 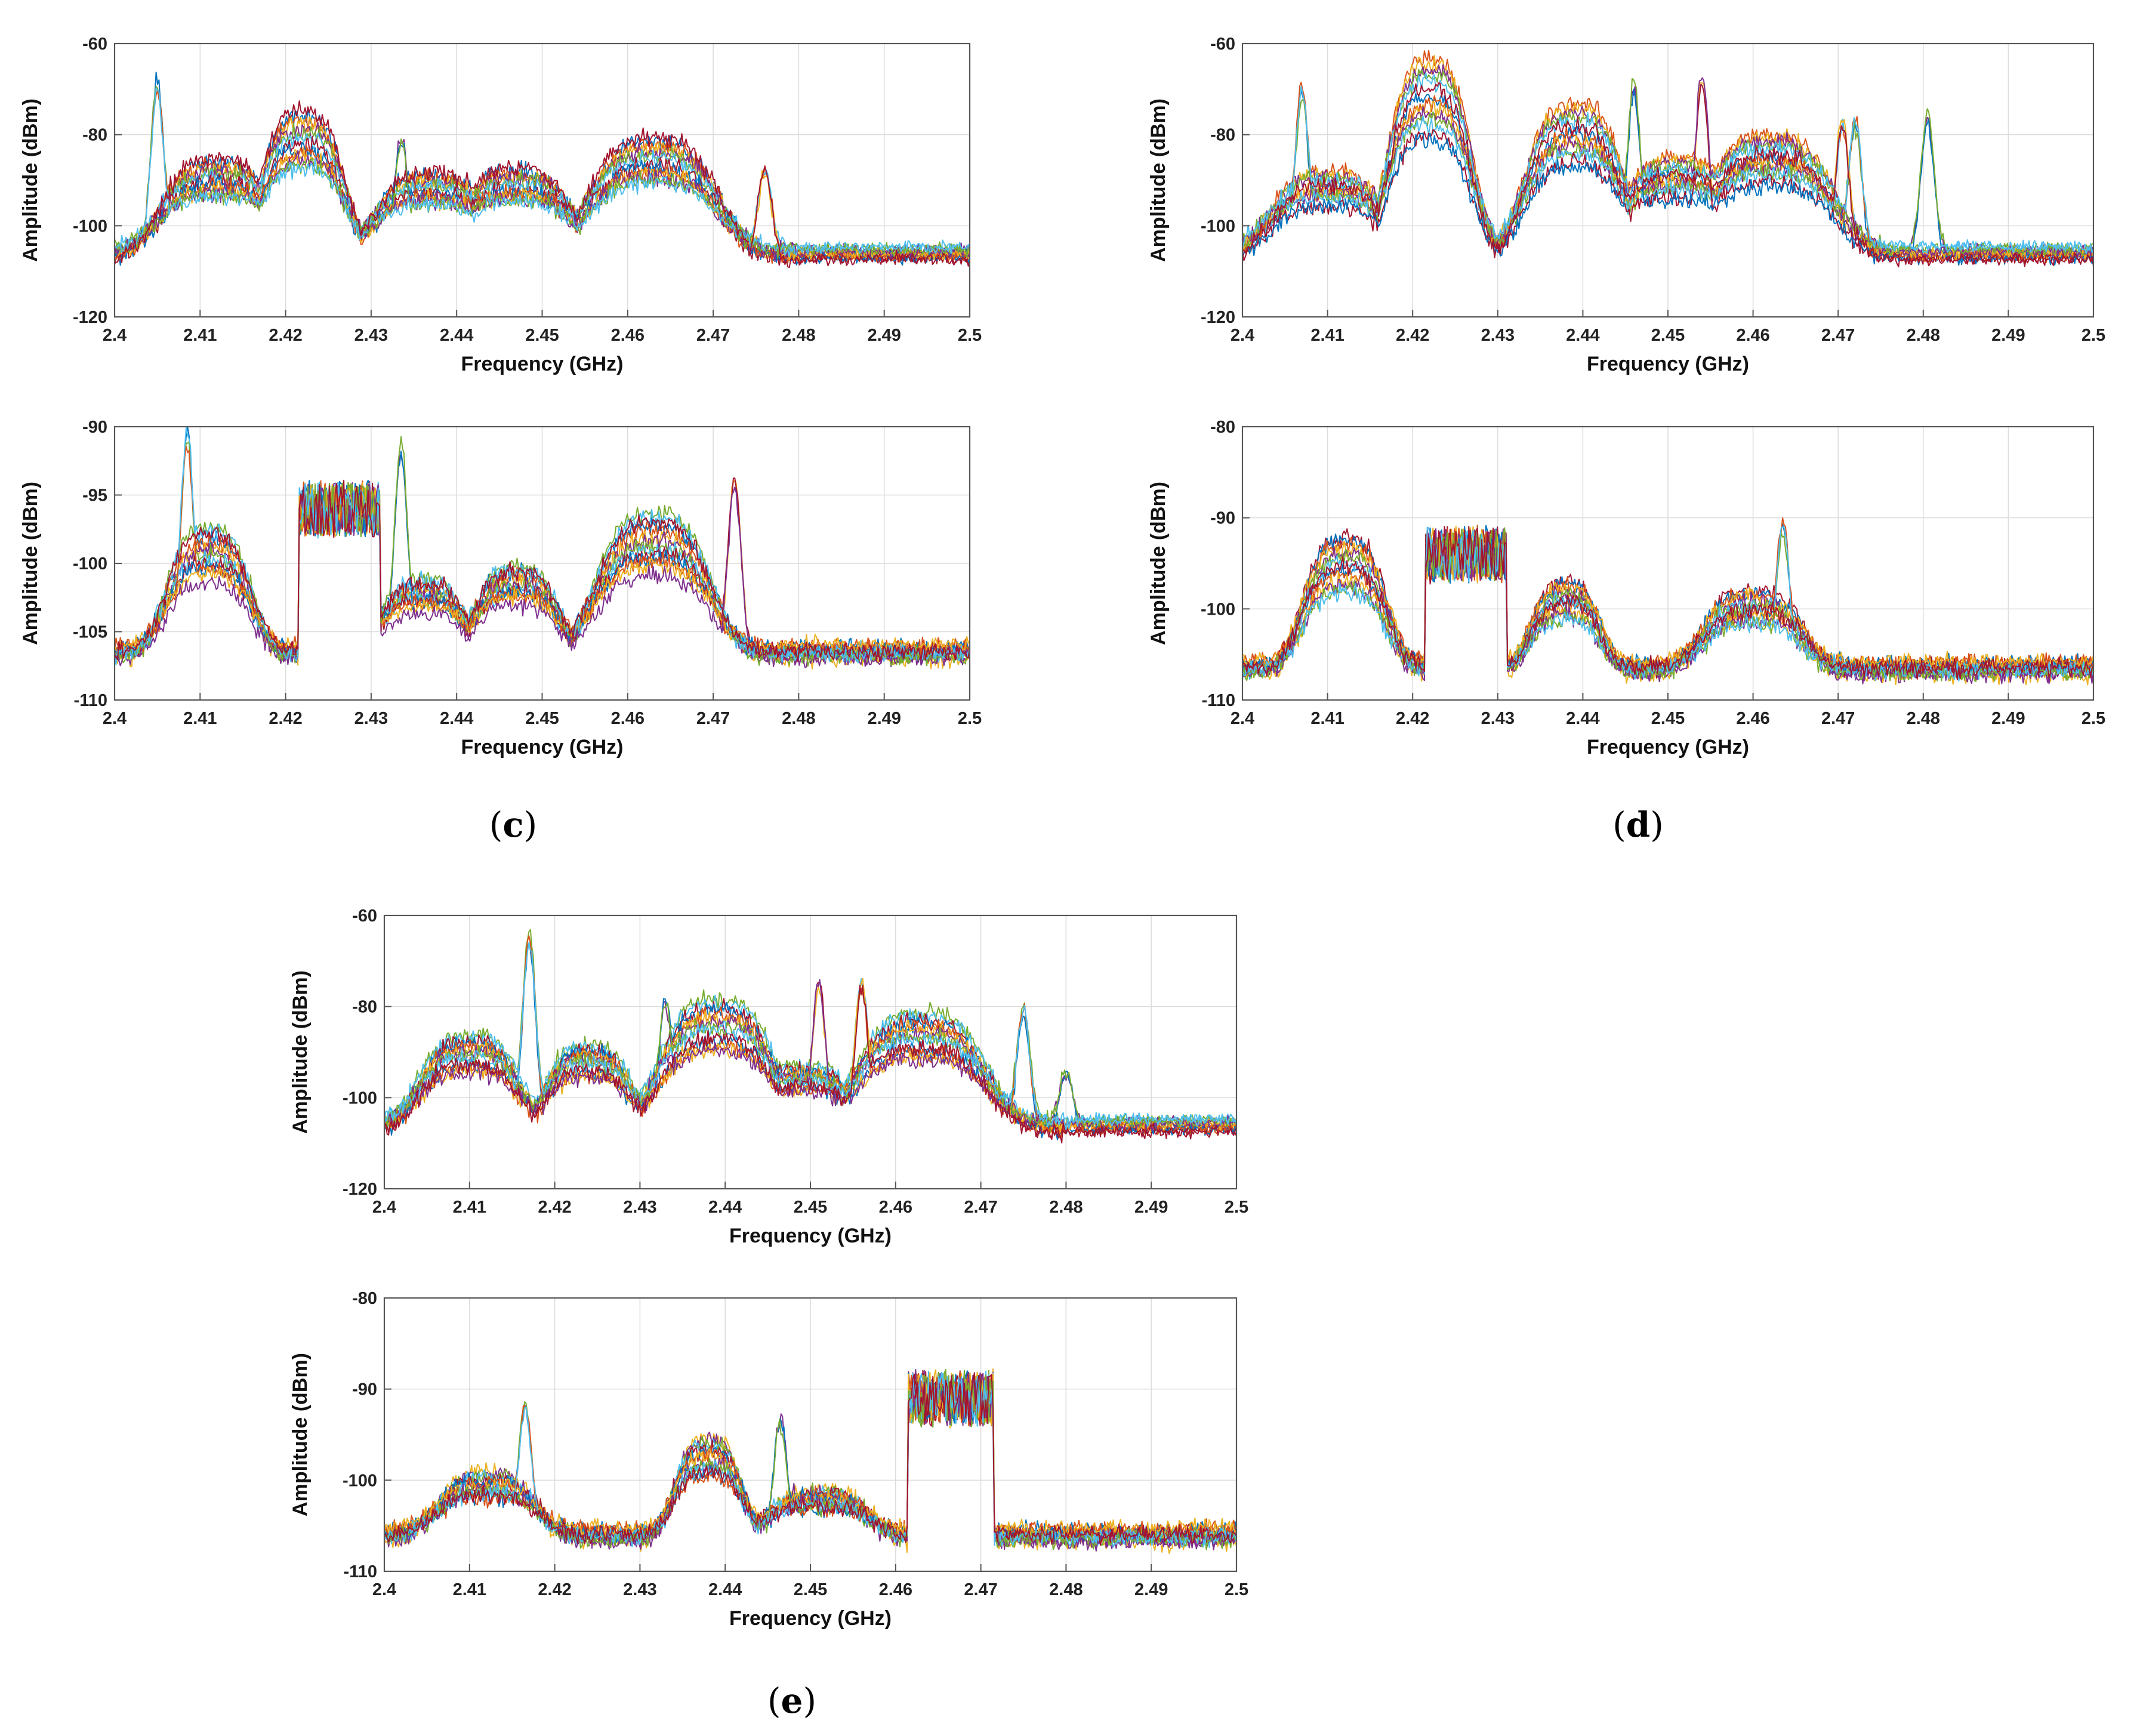 I want to click on panel-label-d: (d), so click(x=1638, y=824).